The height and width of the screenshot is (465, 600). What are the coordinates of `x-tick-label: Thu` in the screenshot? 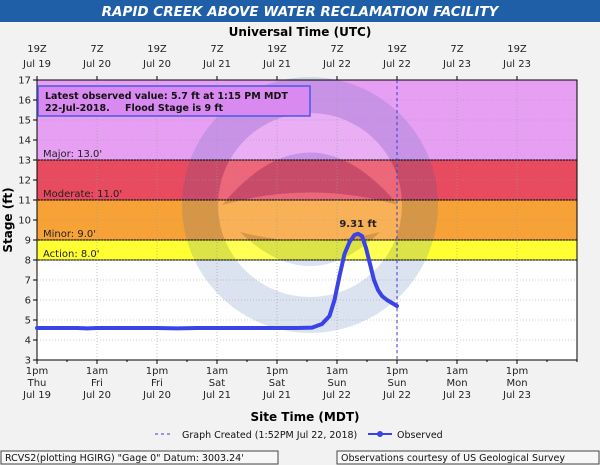 It's located at (37, 383).